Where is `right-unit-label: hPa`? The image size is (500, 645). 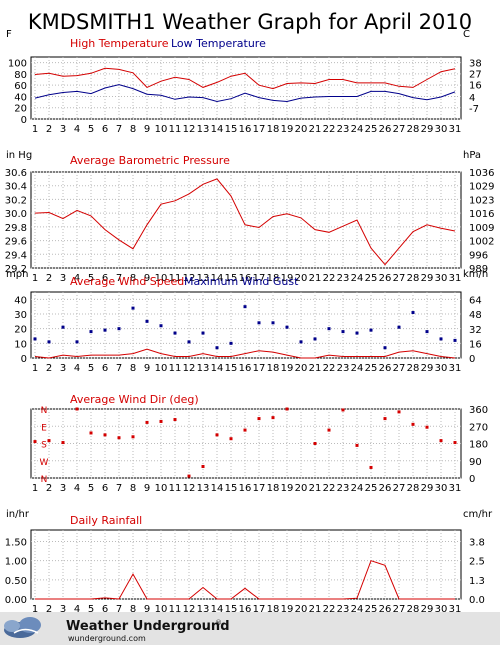
right-unit-label: hPa is located at coordinates (472, 155).